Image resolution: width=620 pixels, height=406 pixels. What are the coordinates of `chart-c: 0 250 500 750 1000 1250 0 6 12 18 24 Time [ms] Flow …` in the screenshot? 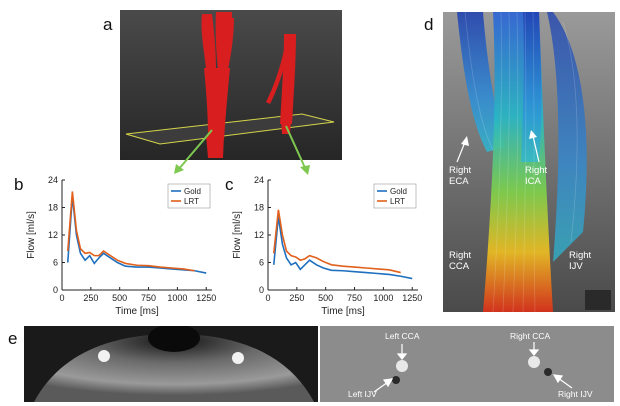 It's located at (327, 245).